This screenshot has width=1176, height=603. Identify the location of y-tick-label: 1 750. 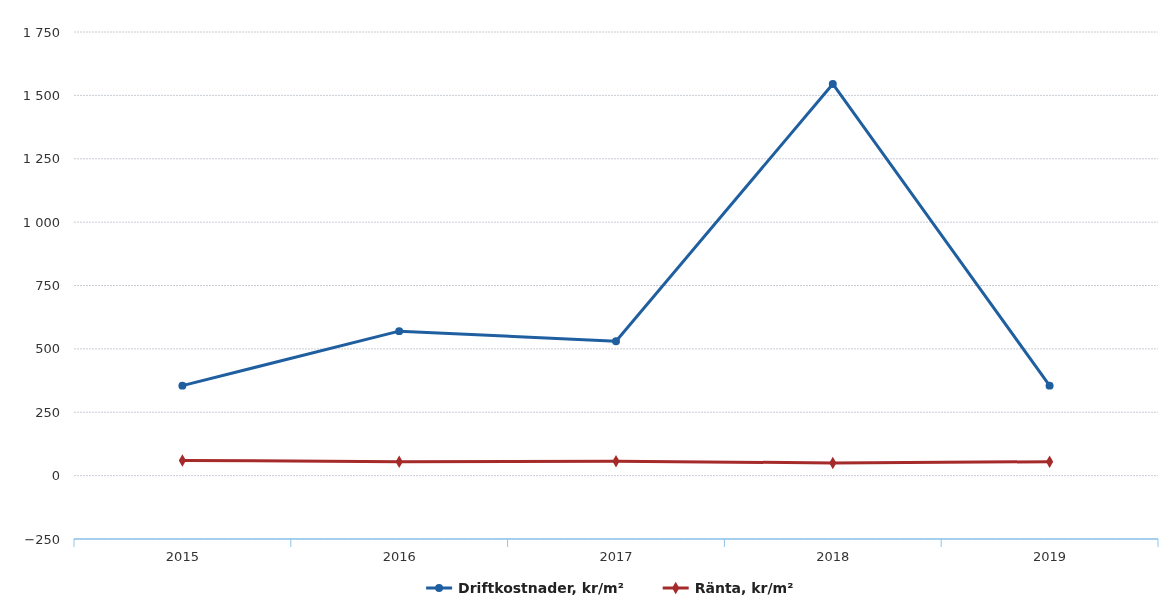
(41, 32).